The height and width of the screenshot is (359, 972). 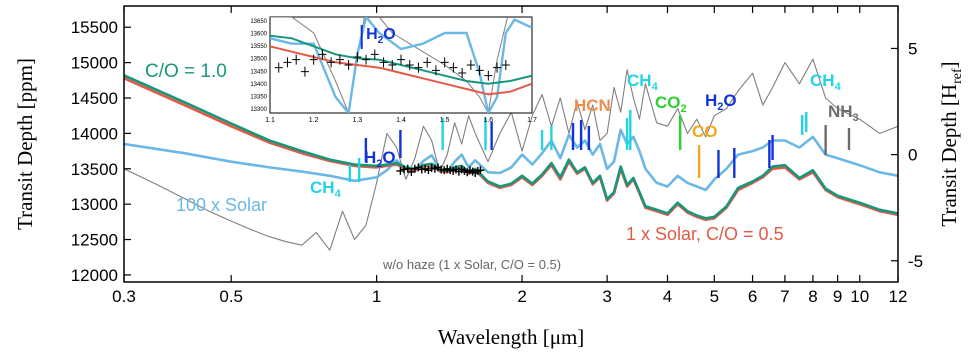 I want to click on series-annotation: w/o haze (1 x Solar, C/O = 0.5), so click(x=471, y=264).